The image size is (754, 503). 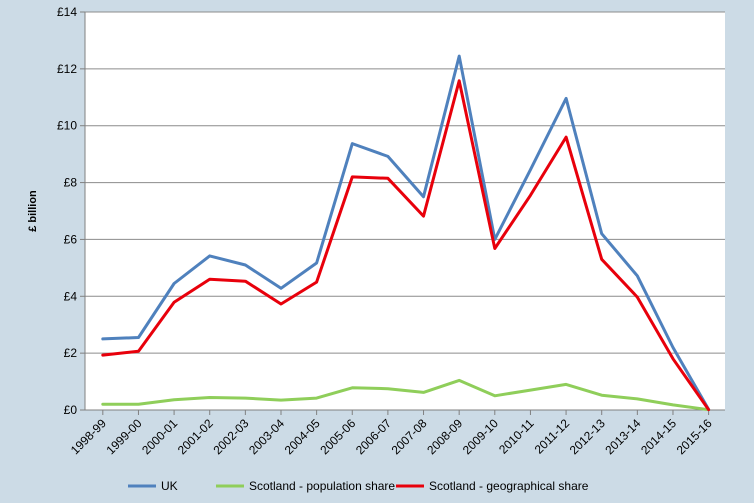 I want to click on legend-label-1: Scotland - population share, so click(x=322, y=486).